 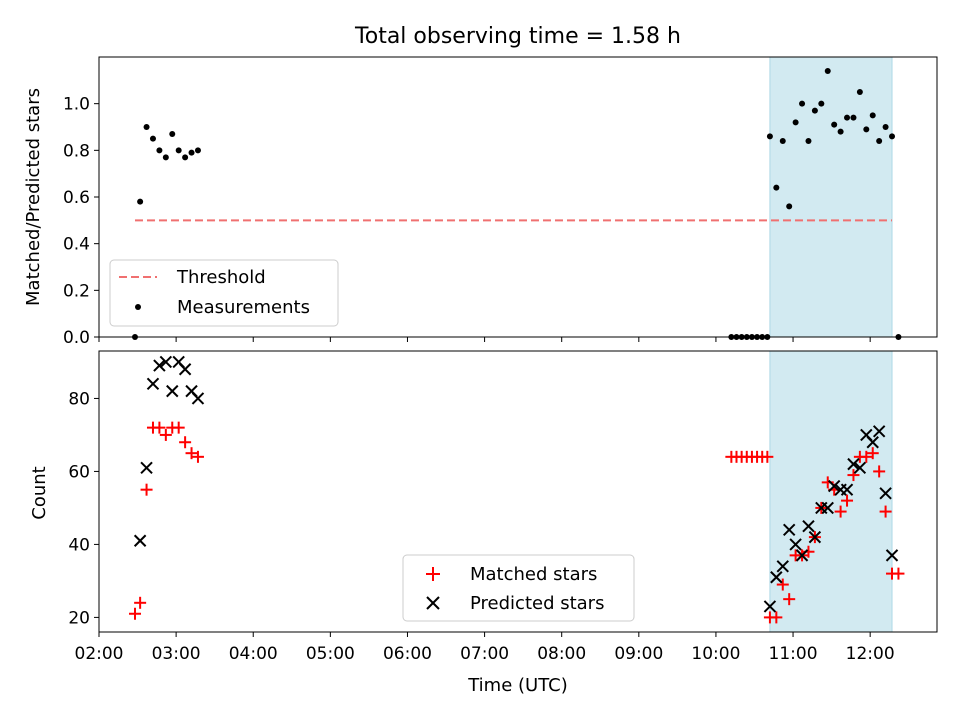 What do you see at coordinates (484, 339) in the screenshot?
I see `top-panel-x-ticks` at bounding box center [484, 339].